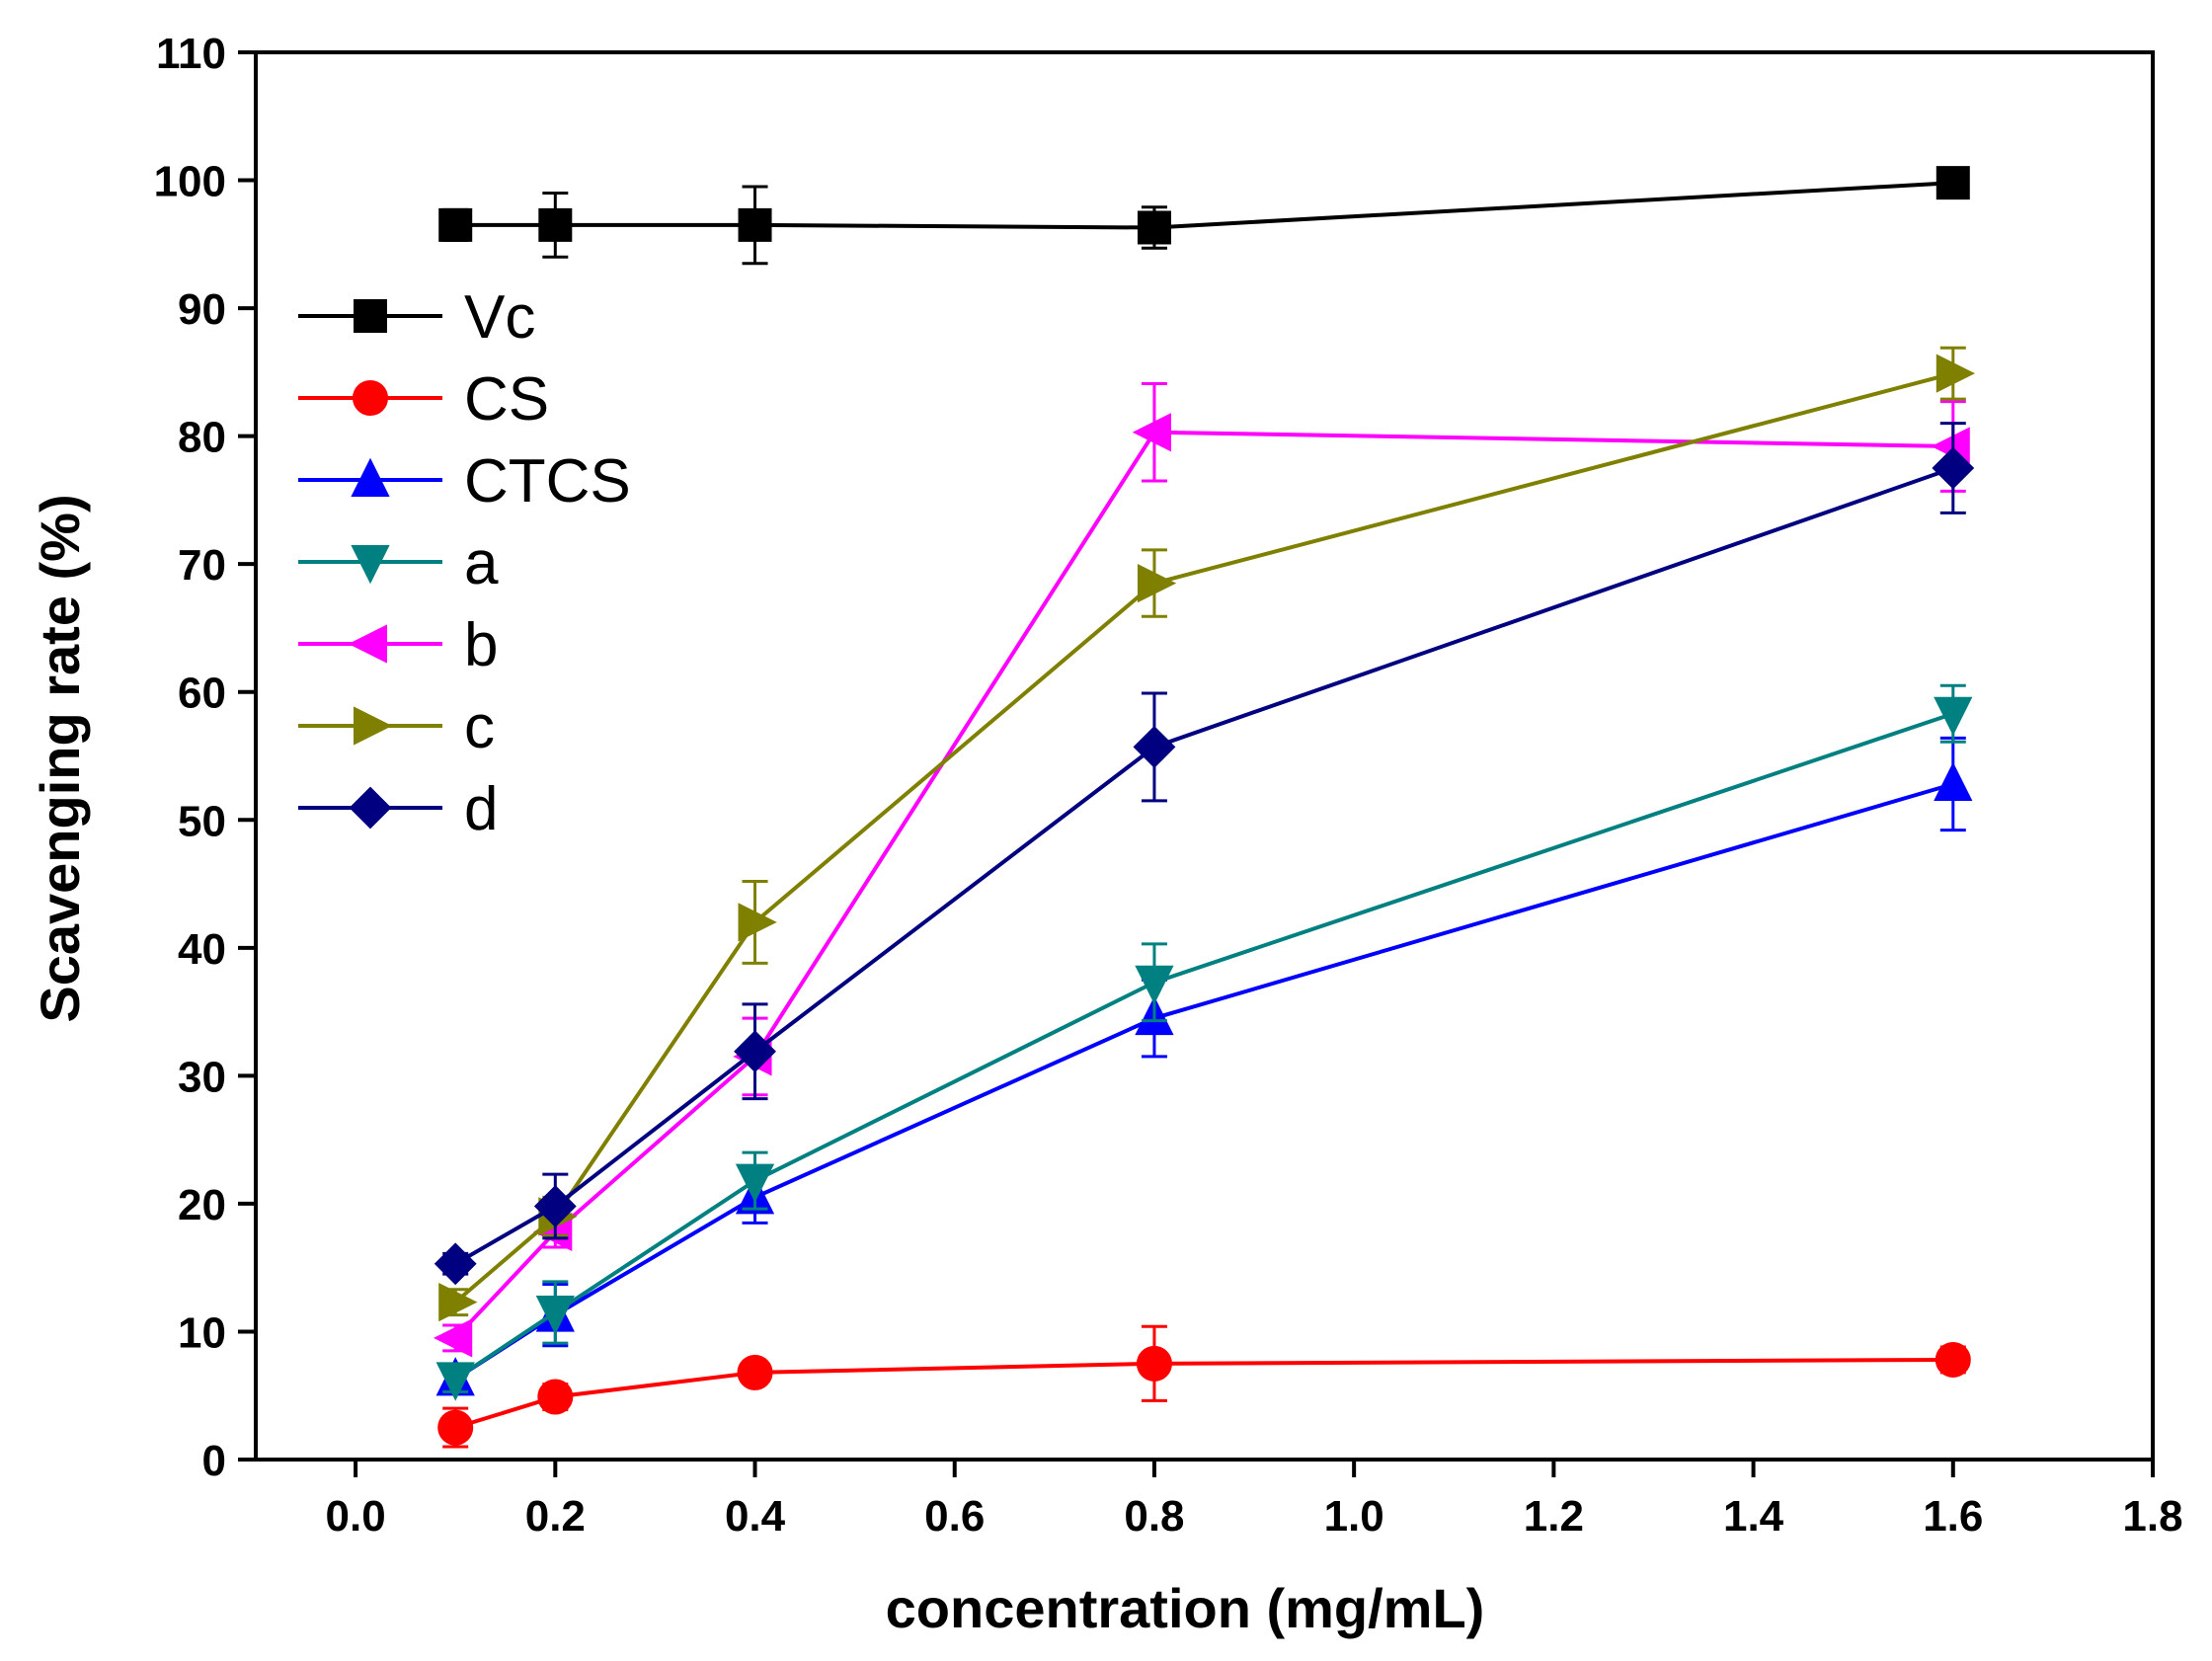  I want to click on y-tick-label: 90, so click(202, 309).